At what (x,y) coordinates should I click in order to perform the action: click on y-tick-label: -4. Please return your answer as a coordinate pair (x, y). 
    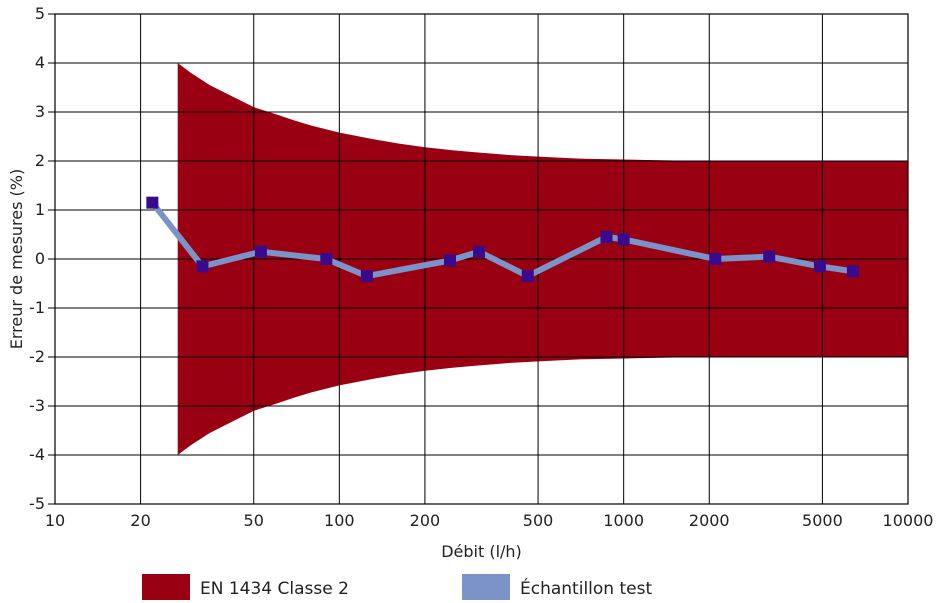
    Looking at the image, I should click on (37, 454).